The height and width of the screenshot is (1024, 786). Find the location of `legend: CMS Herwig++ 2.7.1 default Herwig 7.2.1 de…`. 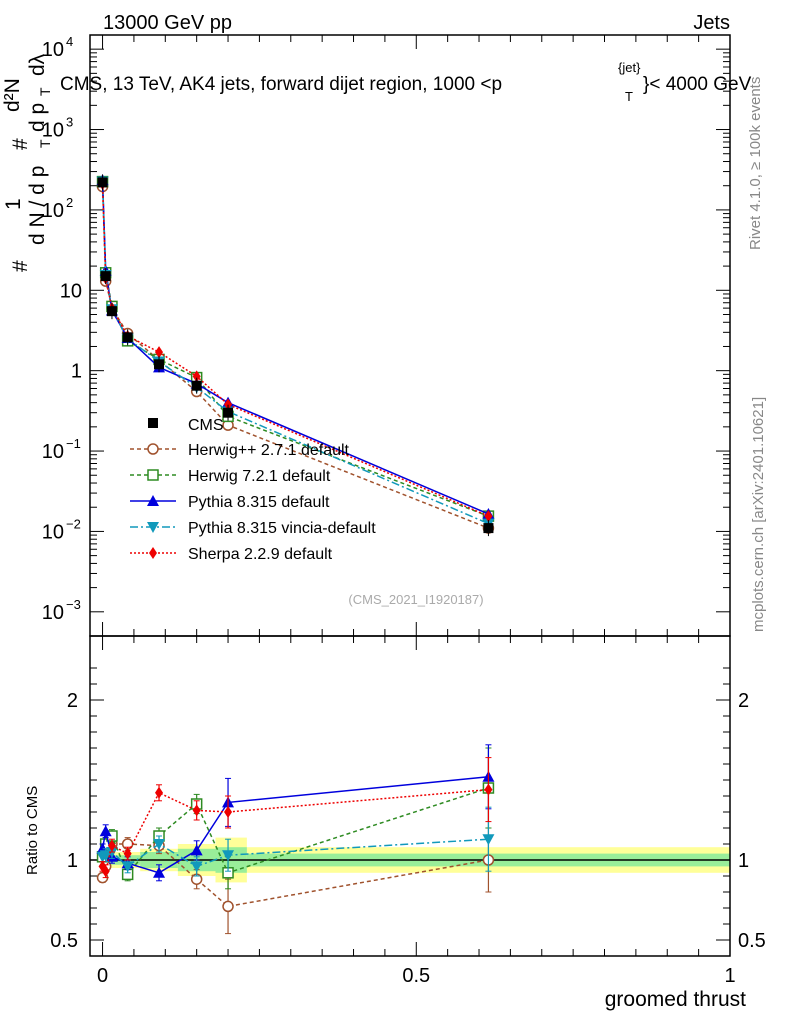

legend: CMS Herwig++ 2.7.1 default Herwig 7.2.1 de… is located at coordinates (253, 490).